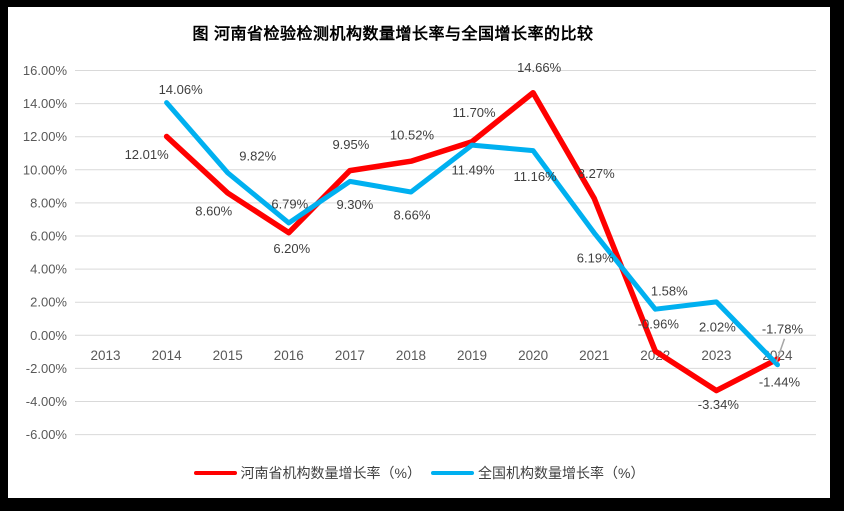 This screenshot has width=844, height=511. I want to click on legend-item-henan: 河南省机构数量增长率（%）, so click(307, 473).